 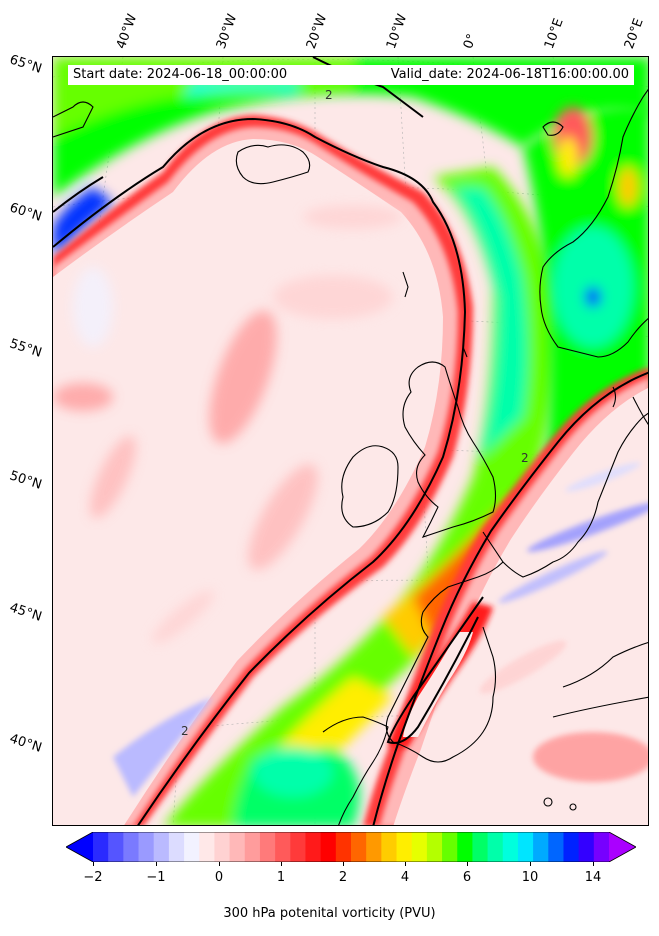 What do you see at coordinates (180, 74) in the screenshot?
I see `start-date: Start date: 2024-06-18_00:00:00` at bounding box center [180, 74].